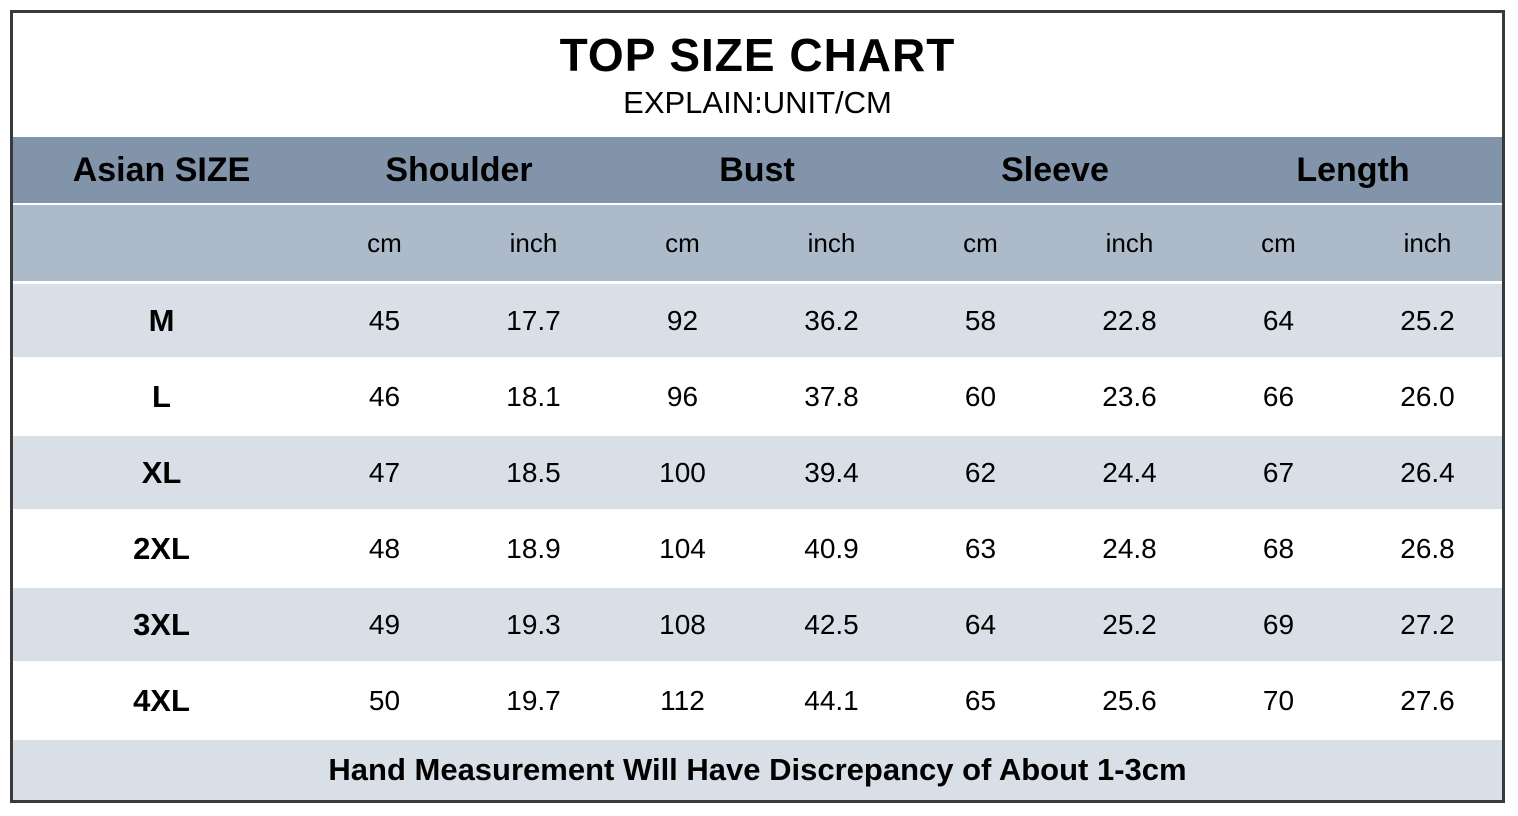  What do you see at coordinates (831, 548) in the screenshot?
I see `value-cell: 40.9` at bounding box center [831, 548].